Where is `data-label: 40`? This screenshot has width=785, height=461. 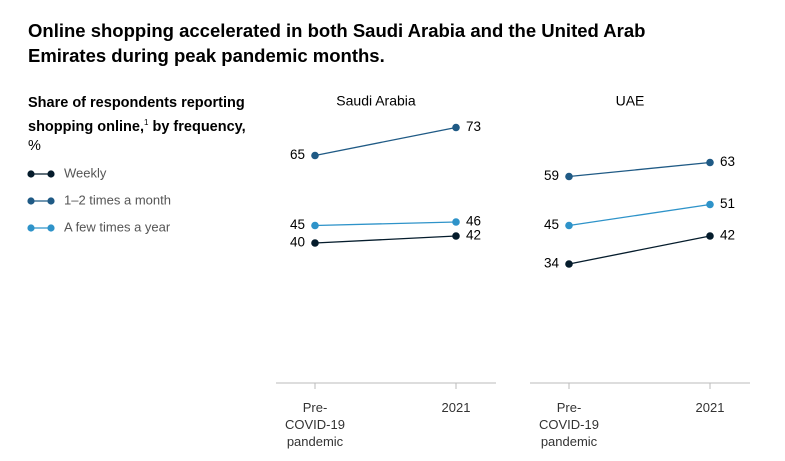
data-label: 40 is located at coordinates (297, 242).